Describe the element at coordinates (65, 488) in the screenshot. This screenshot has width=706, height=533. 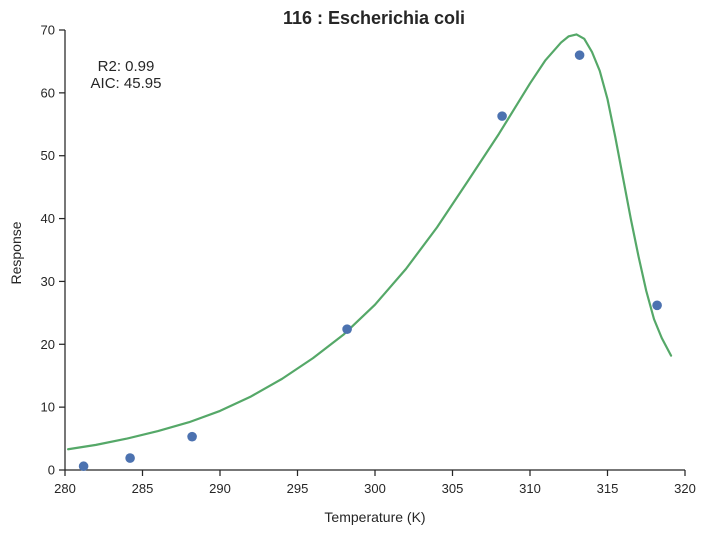
I see `x-tick-label: 280` at that location.